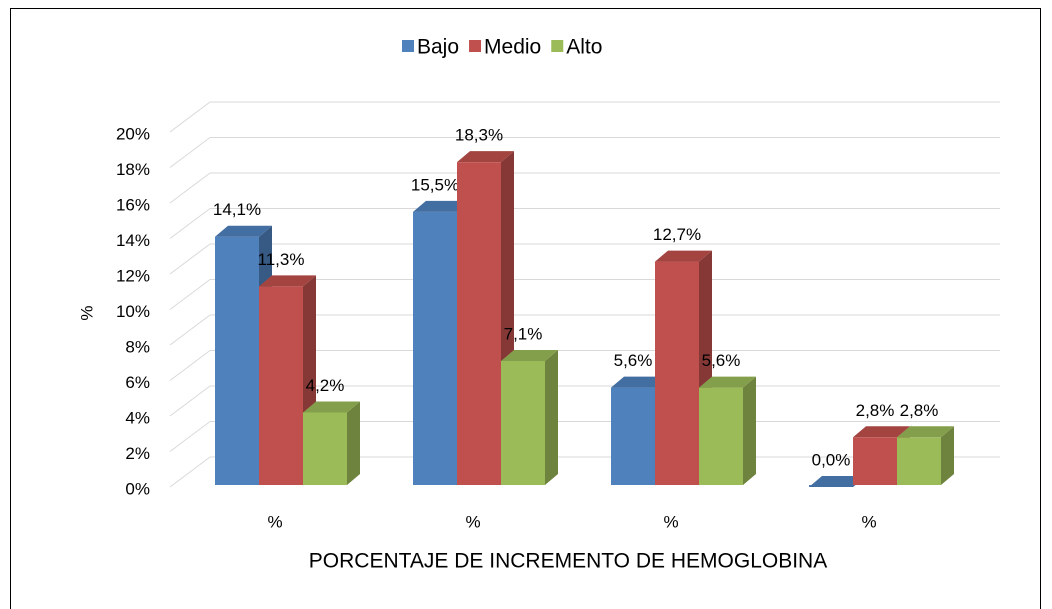 The height and width of the screenshot is (609, 1052). What do you see at coordinates (137, 453) in the screenshot?
I see `y-tick-label: 2%` at bounding box center [137, 453].